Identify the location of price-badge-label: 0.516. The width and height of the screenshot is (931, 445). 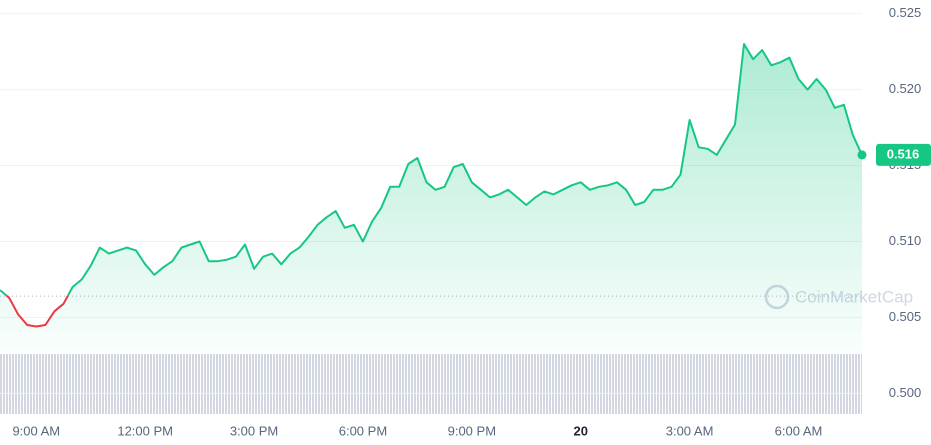
(903, 153).